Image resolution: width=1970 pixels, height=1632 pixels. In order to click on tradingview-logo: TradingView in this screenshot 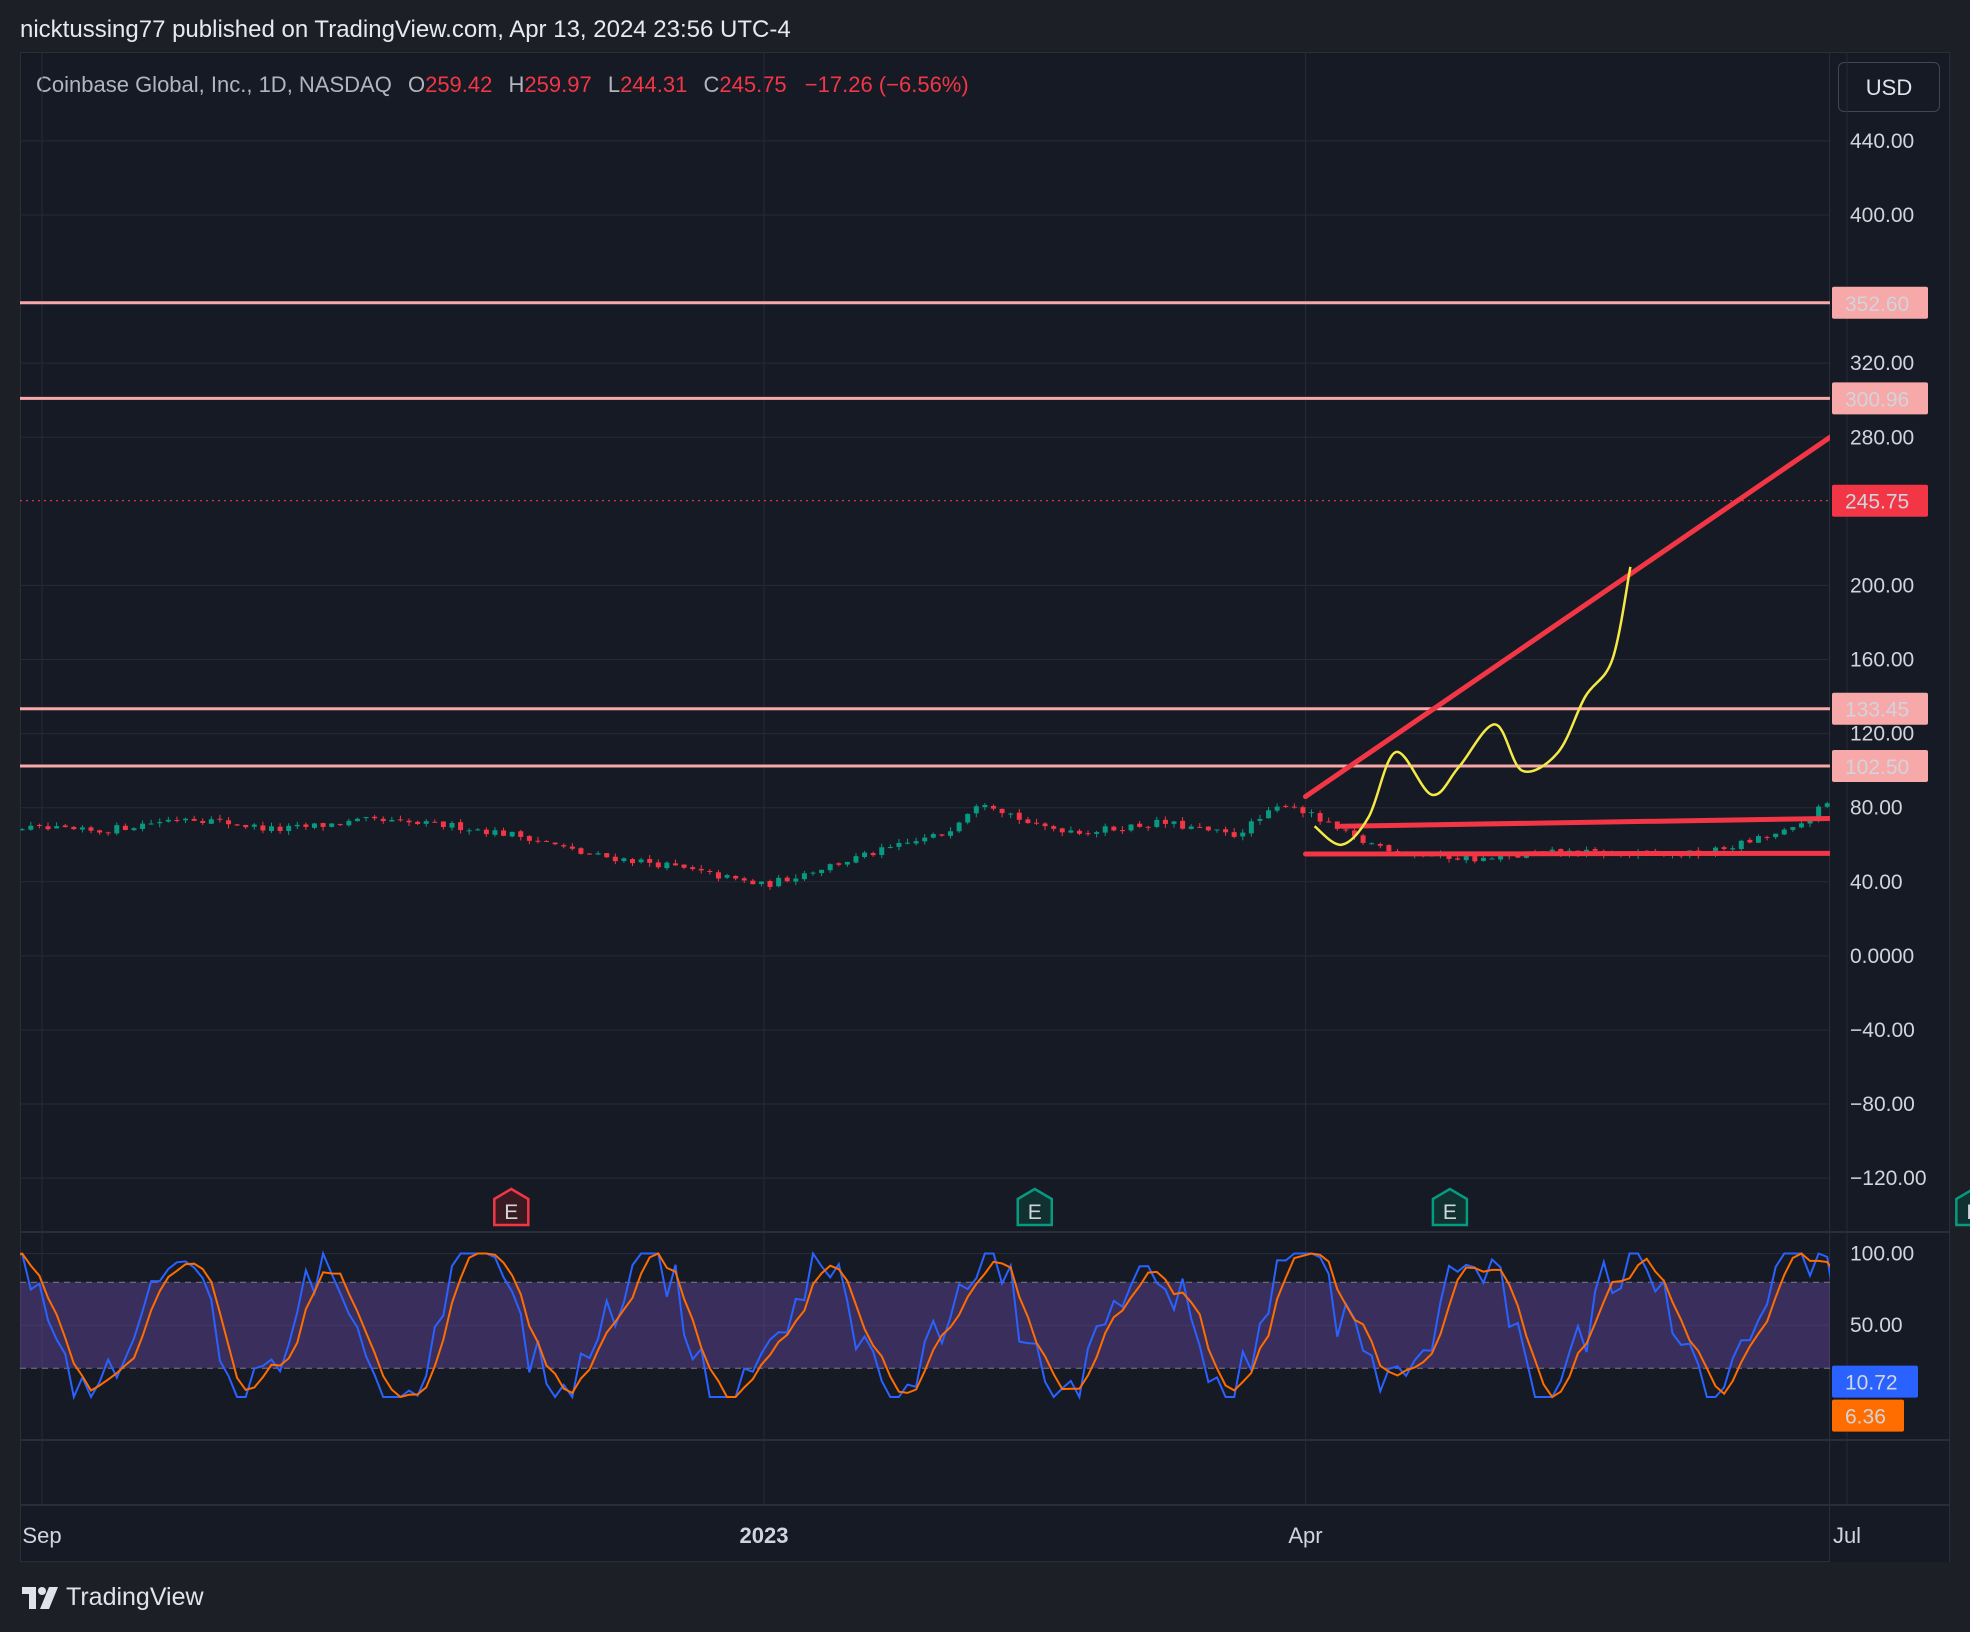, I will do `click(113, 1597)`.